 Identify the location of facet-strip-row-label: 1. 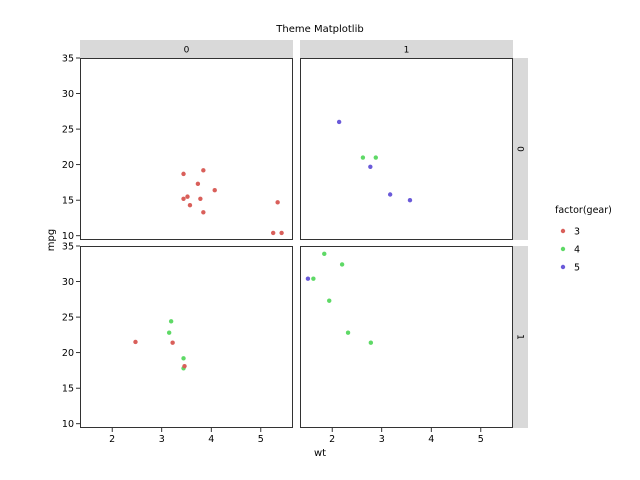
(520, 337).